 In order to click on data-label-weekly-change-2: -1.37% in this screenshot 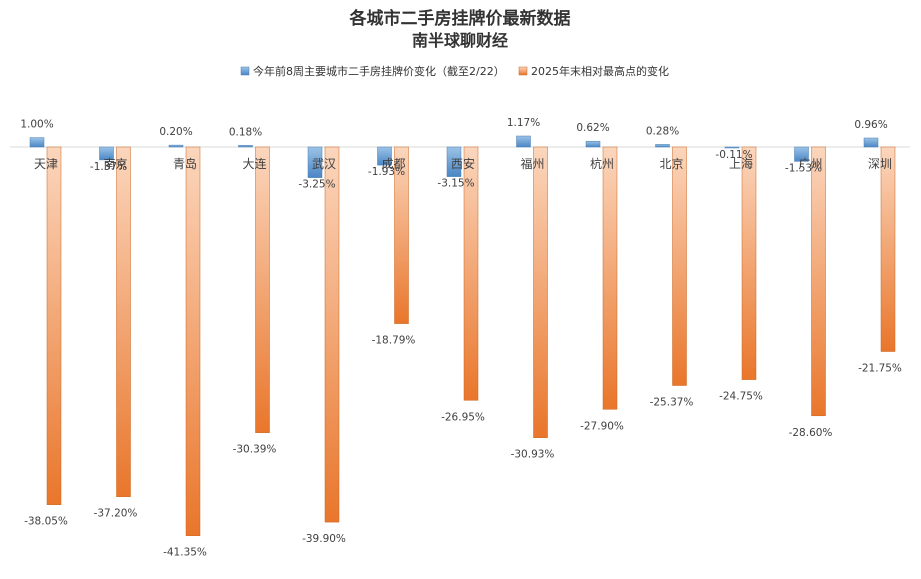, I will do `click(108, 167)`.